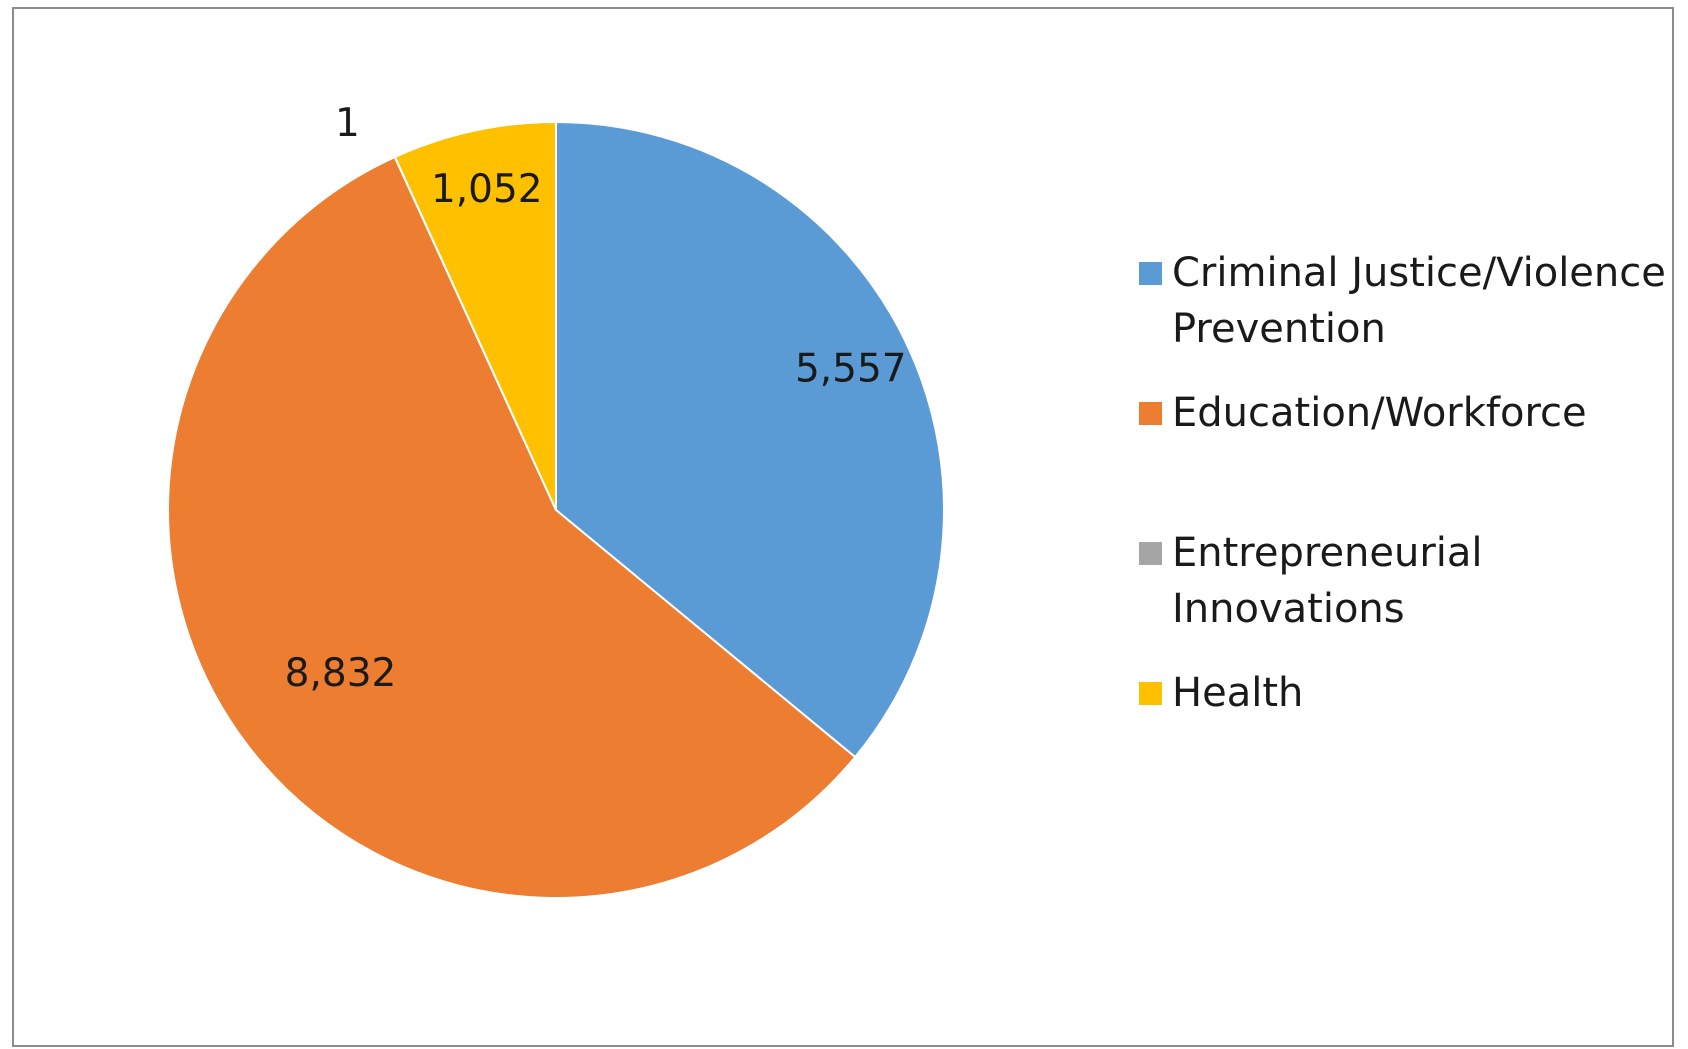  I want to click on legend-label: Entrepreneurial Innovations, so click(1327, 581).